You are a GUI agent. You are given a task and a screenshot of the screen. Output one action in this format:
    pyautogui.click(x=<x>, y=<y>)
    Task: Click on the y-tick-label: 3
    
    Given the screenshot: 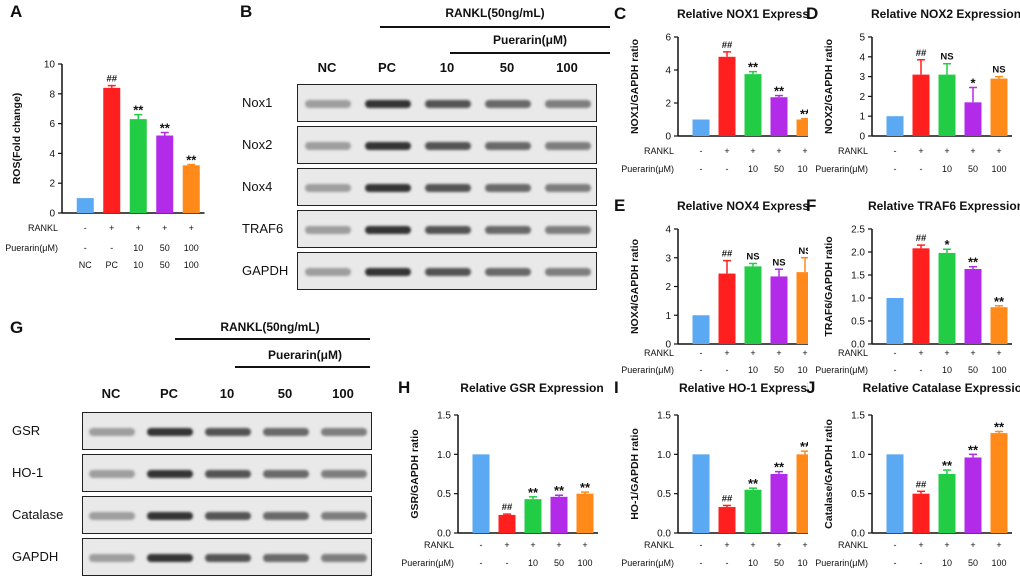 What is the action you would take?
    pyautogui.click(x=668, y=258)
    